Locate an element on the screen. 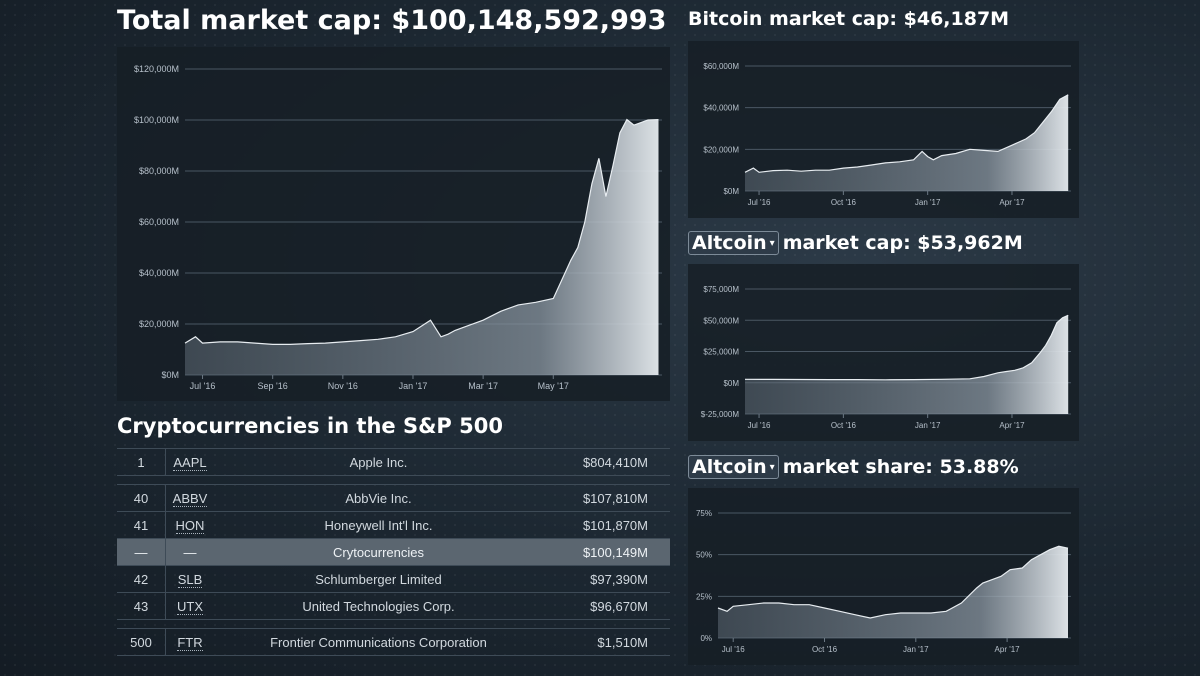  table-row: 41 HON Honeywell Int'l Inc. $101,870M is located at coordinates (393, 525).